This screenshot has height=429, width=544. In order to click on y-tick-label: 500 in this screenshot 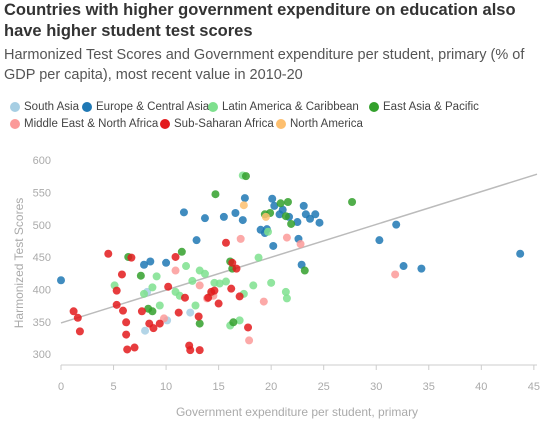, I will do `click(42, 226)`.